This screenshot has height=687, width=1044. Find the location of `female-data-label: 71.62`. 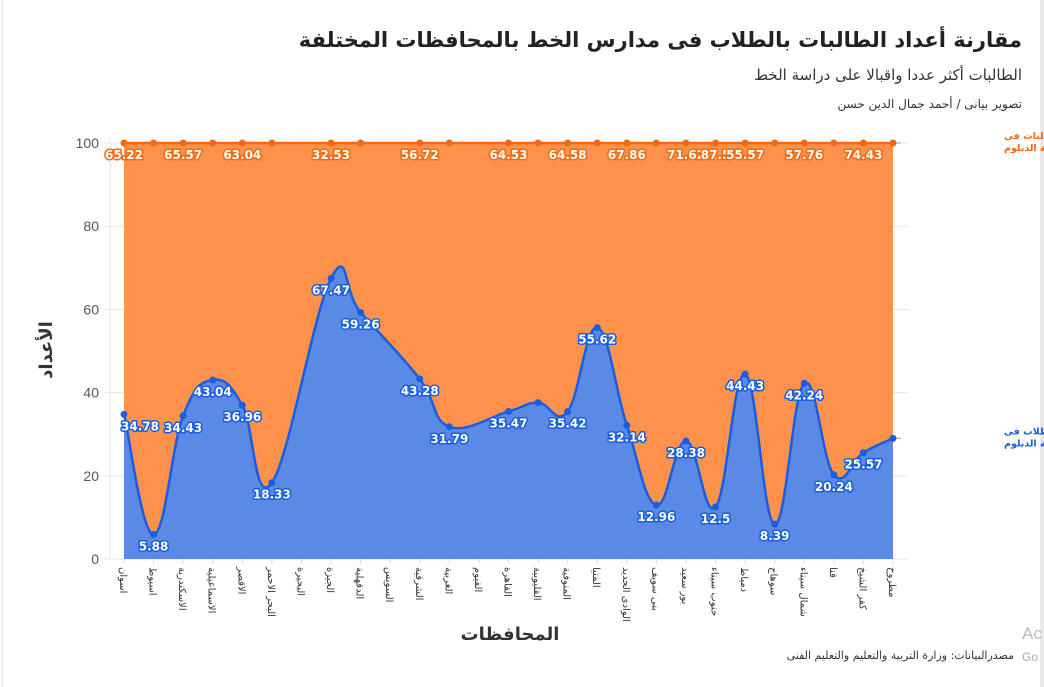

female-data-label: 71.62 is located at coordinates (686, 155).